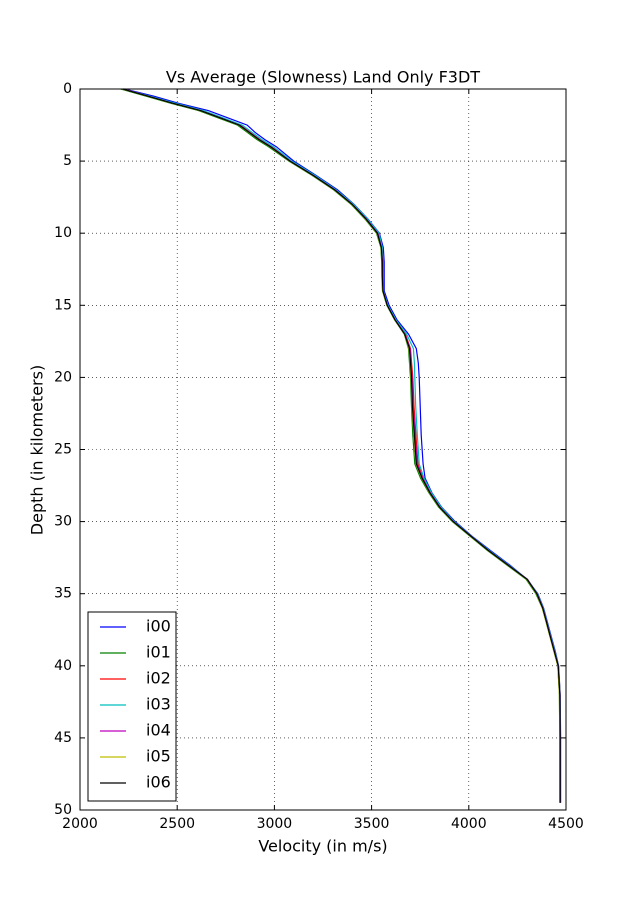 Image resolution: width=630 pixels, height=900 pixels. Describe the element at coordinates (158, 704) in the screenshot. I see `legend-label: i03` at that location.